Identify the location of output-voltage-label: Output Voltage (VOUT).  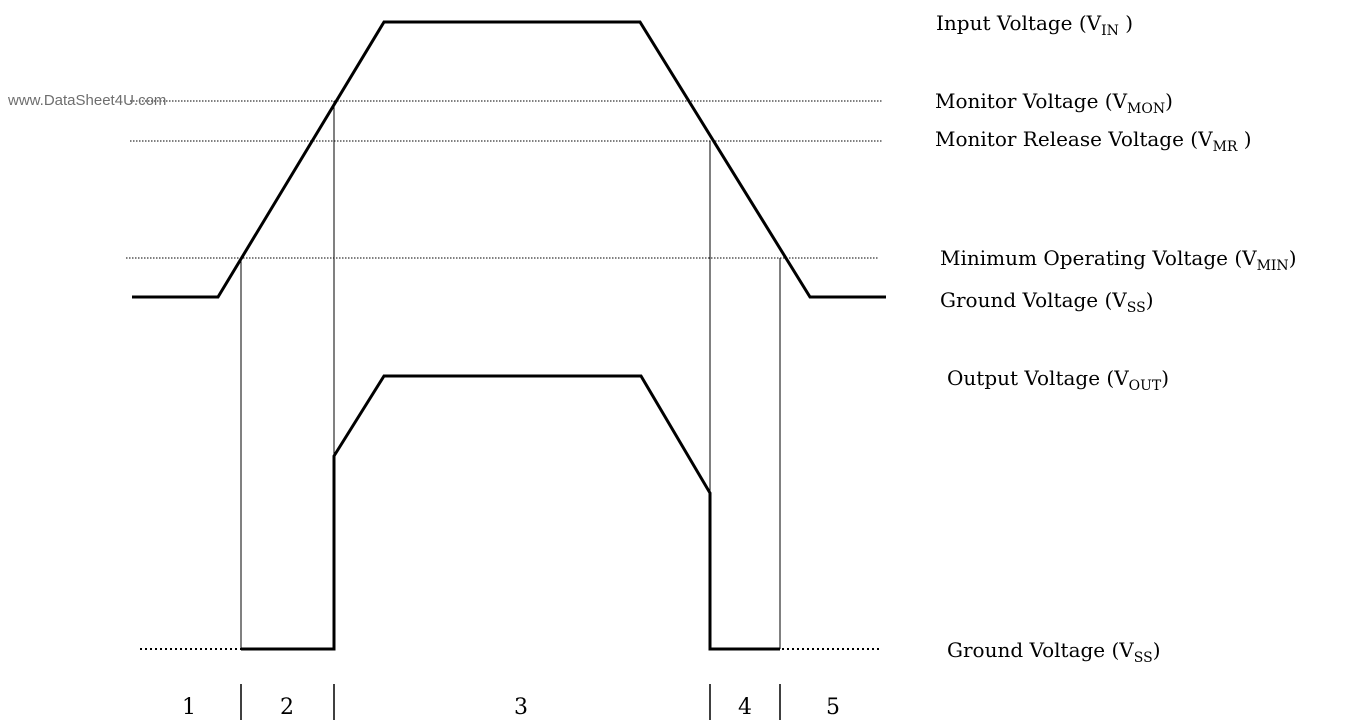
(1058, 380).